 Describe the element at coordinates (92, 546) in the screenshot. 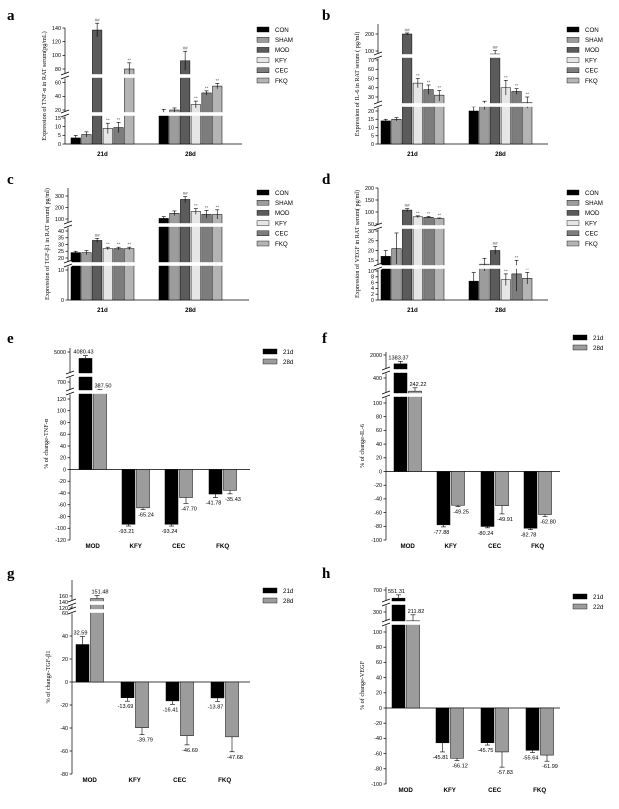

I see `x-category-label: MOD` at that location.